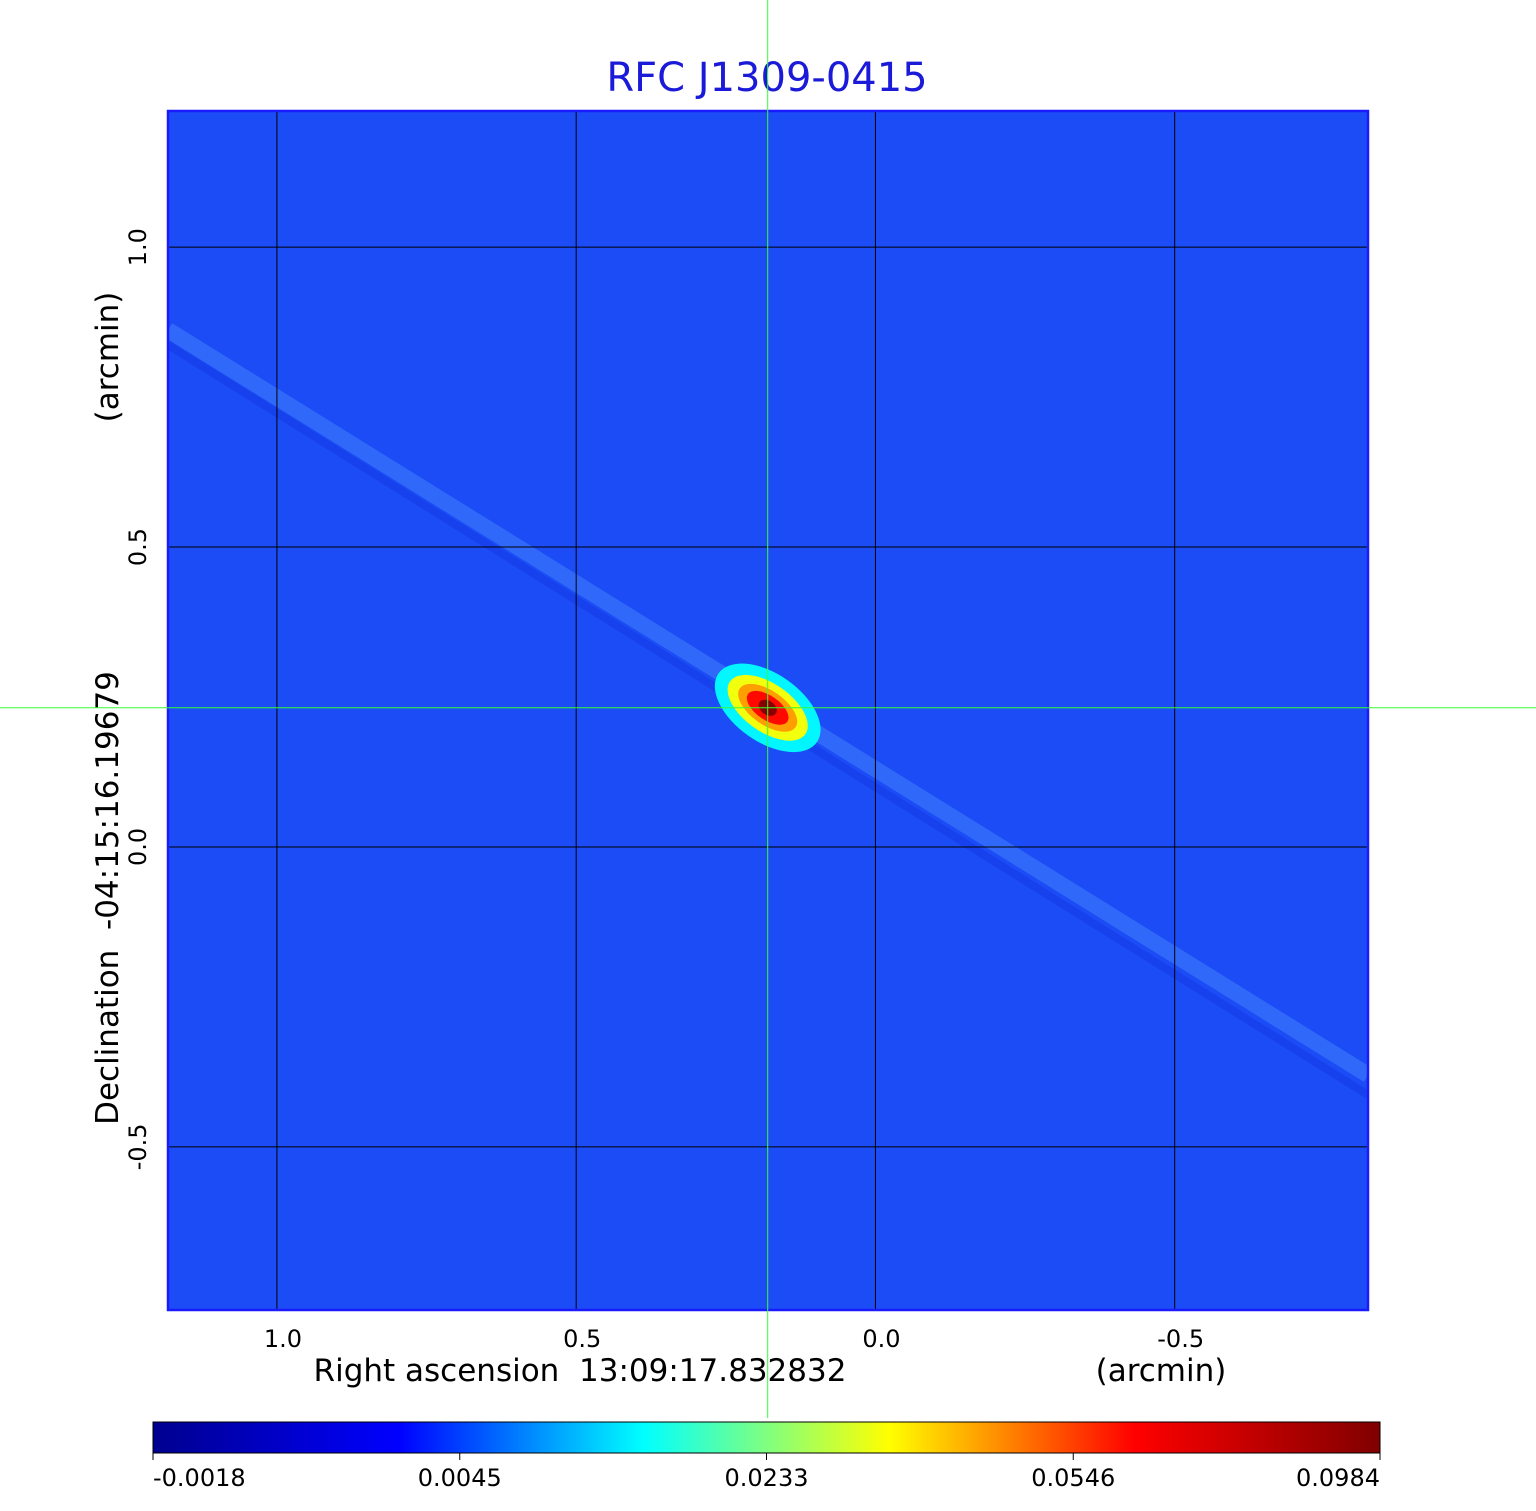 Image resolution: width=1536 pixels, height=1511 pixels. What do you see at coordinates (138, 547) in the screenshot?
I see `y-tick-label: 0.5` at bounding box center [138, 547].